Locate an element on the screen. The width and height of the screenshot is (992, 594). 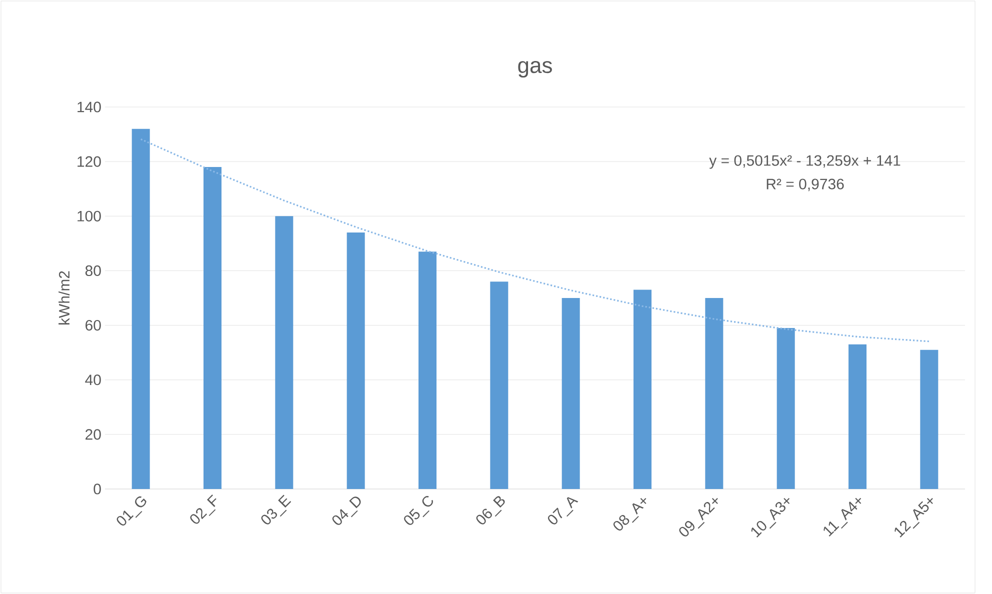
annotation: R² = 0,9736 is located at coordinates (805, 185).